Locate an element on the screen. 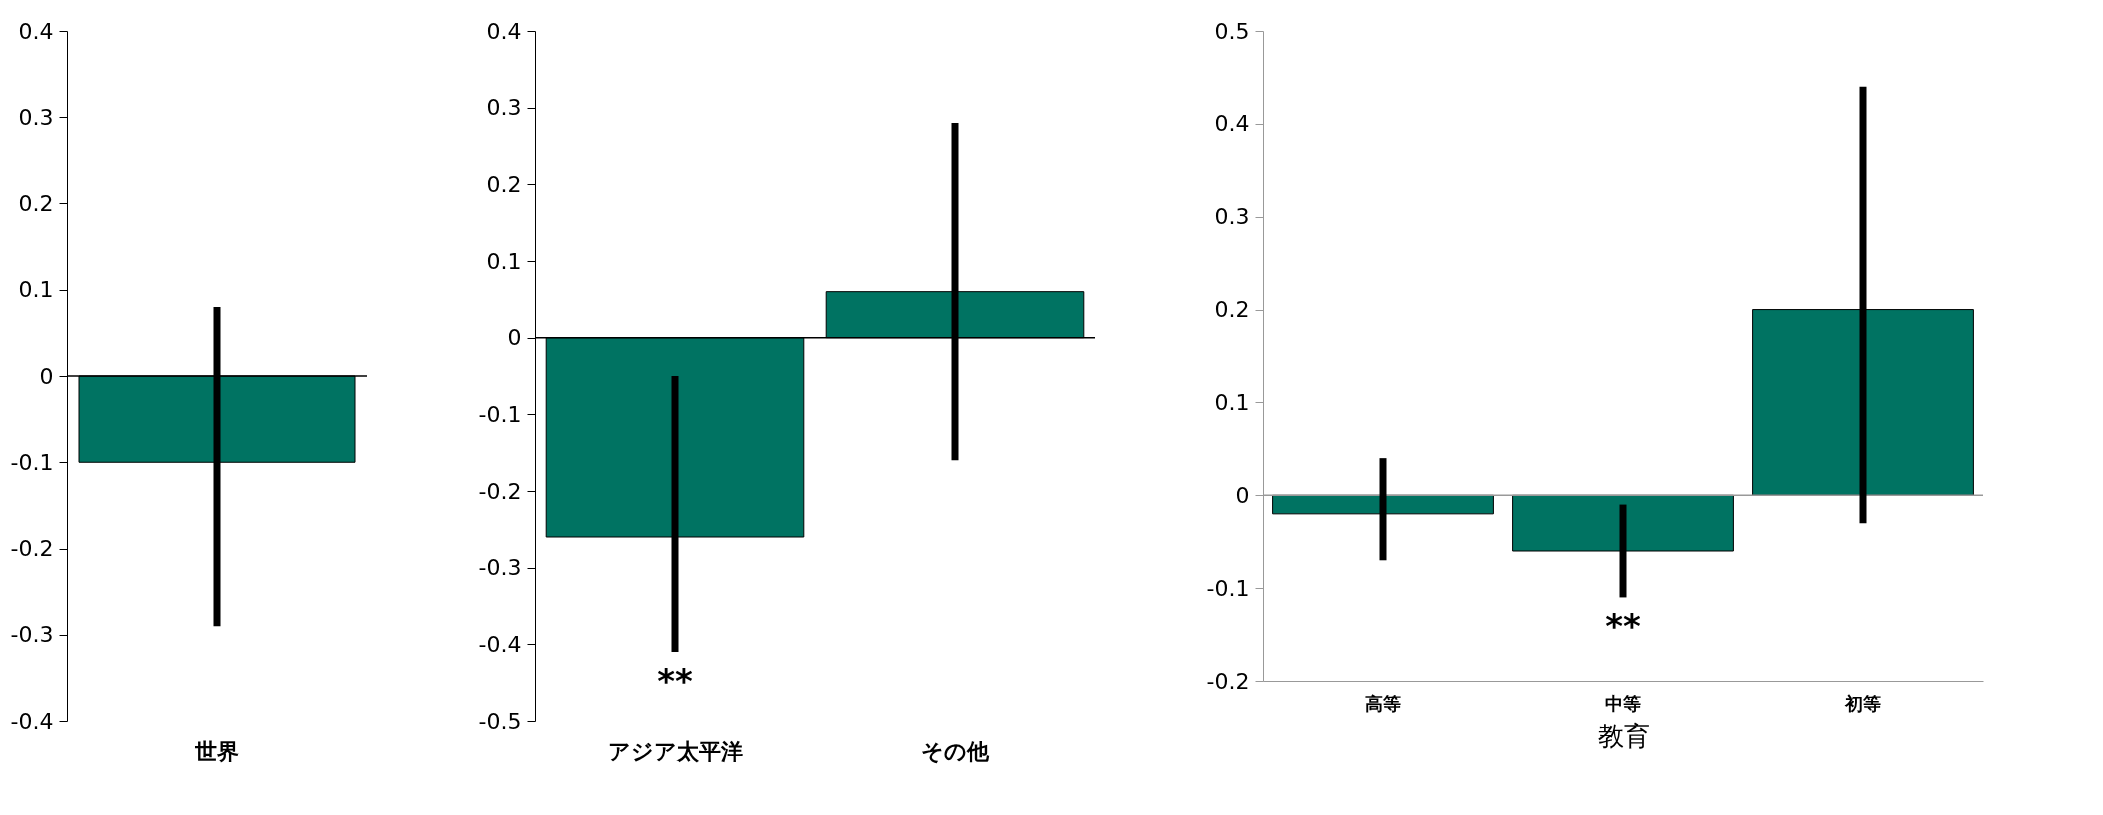 The image size is (2103, 815). x-tick-label: その他 is located at coordinates (955, 751).